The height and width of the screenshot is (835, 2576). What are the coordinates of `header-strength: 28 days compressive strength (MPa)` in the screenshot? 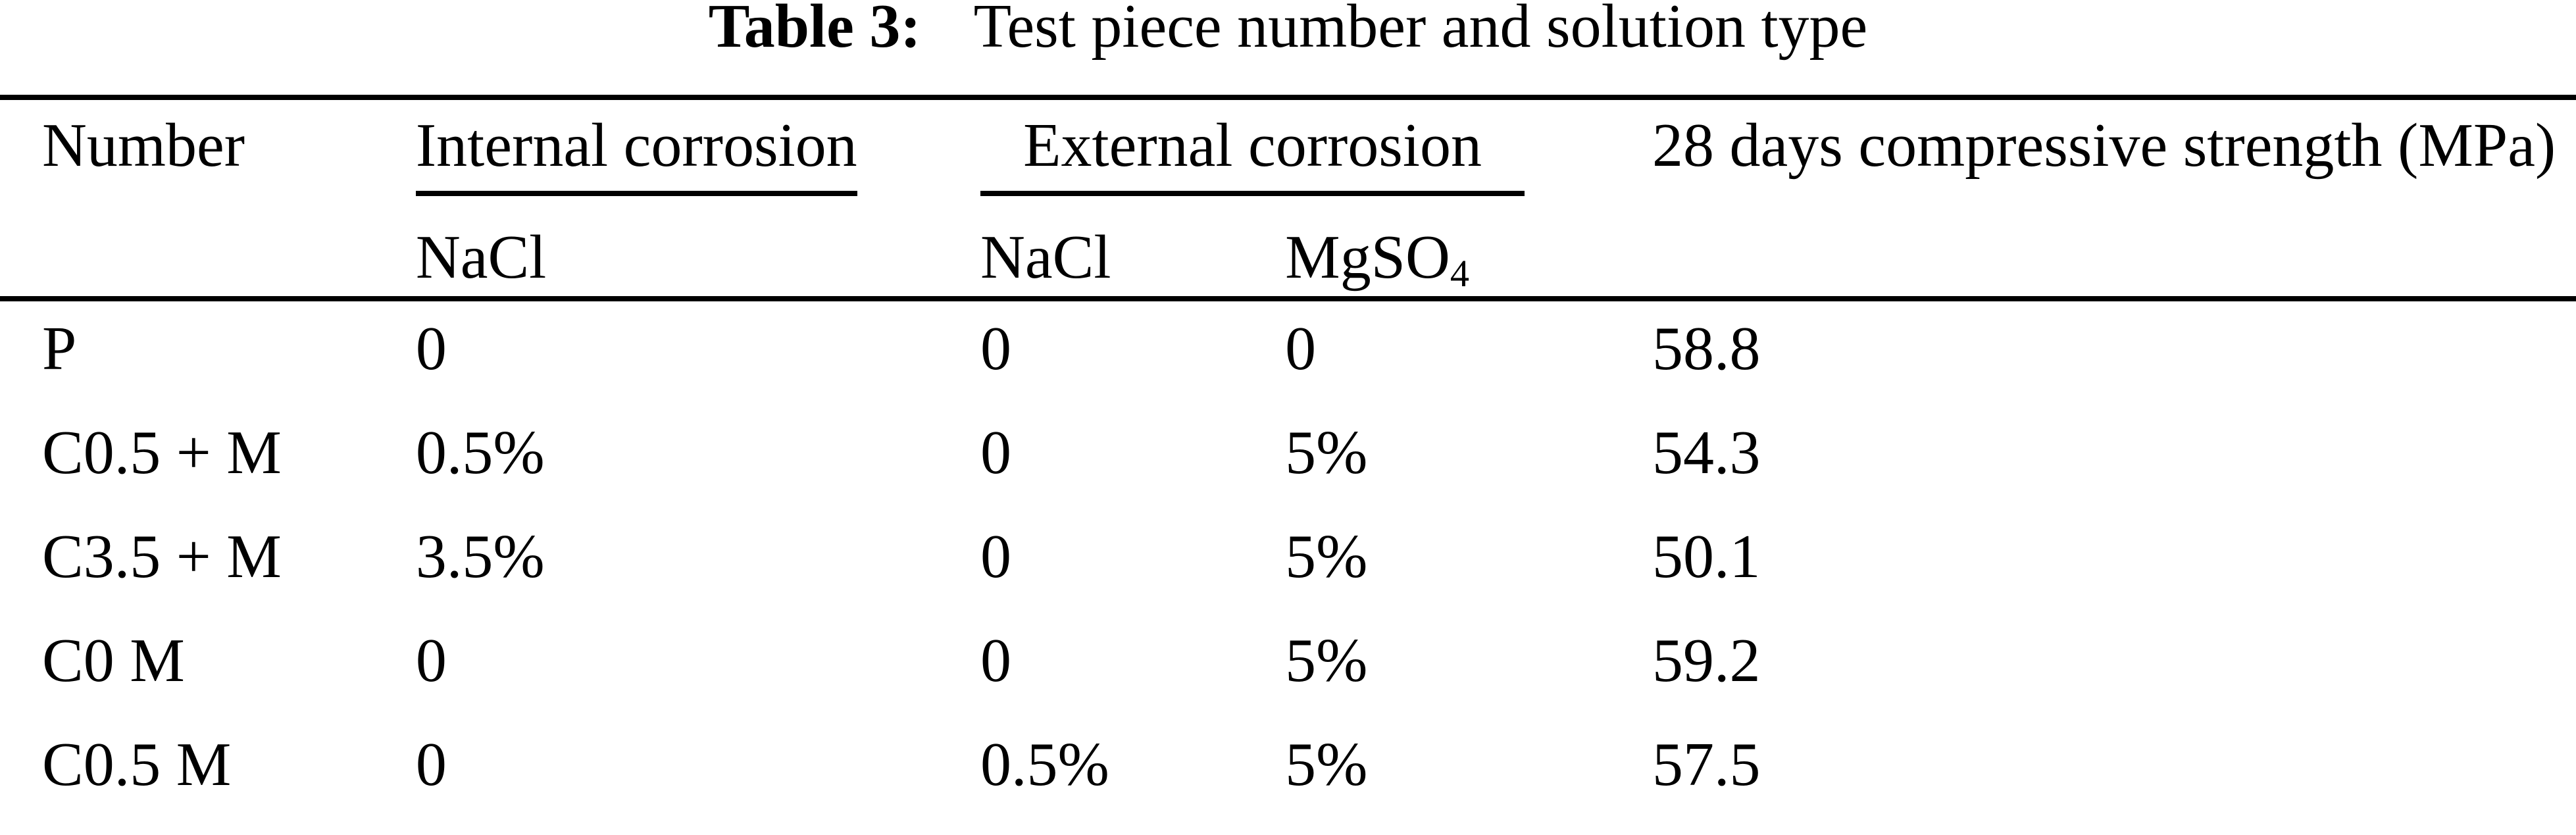 It's located at (2104, 145).